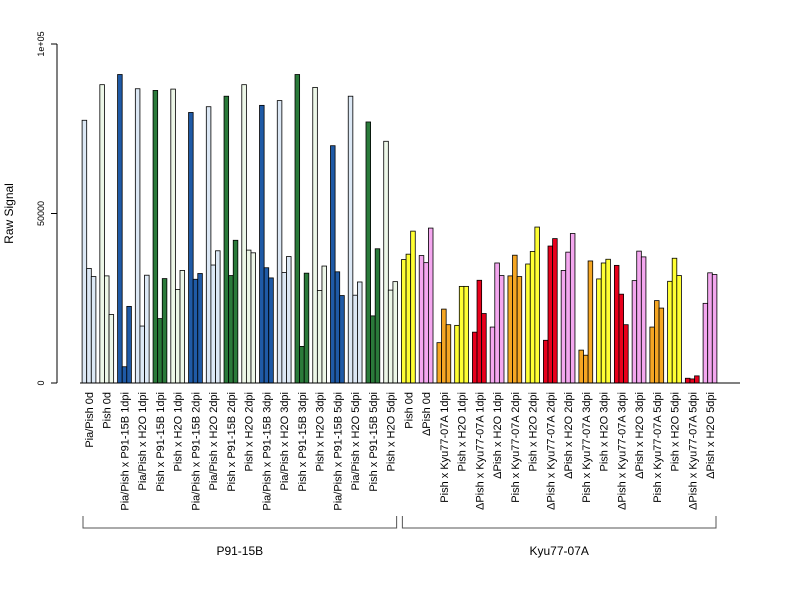  Describe the element at coordinates (658, 447) in the screenshot. I see `category-label-32: Pish x Kyu77-07A 5dpi` at that location.